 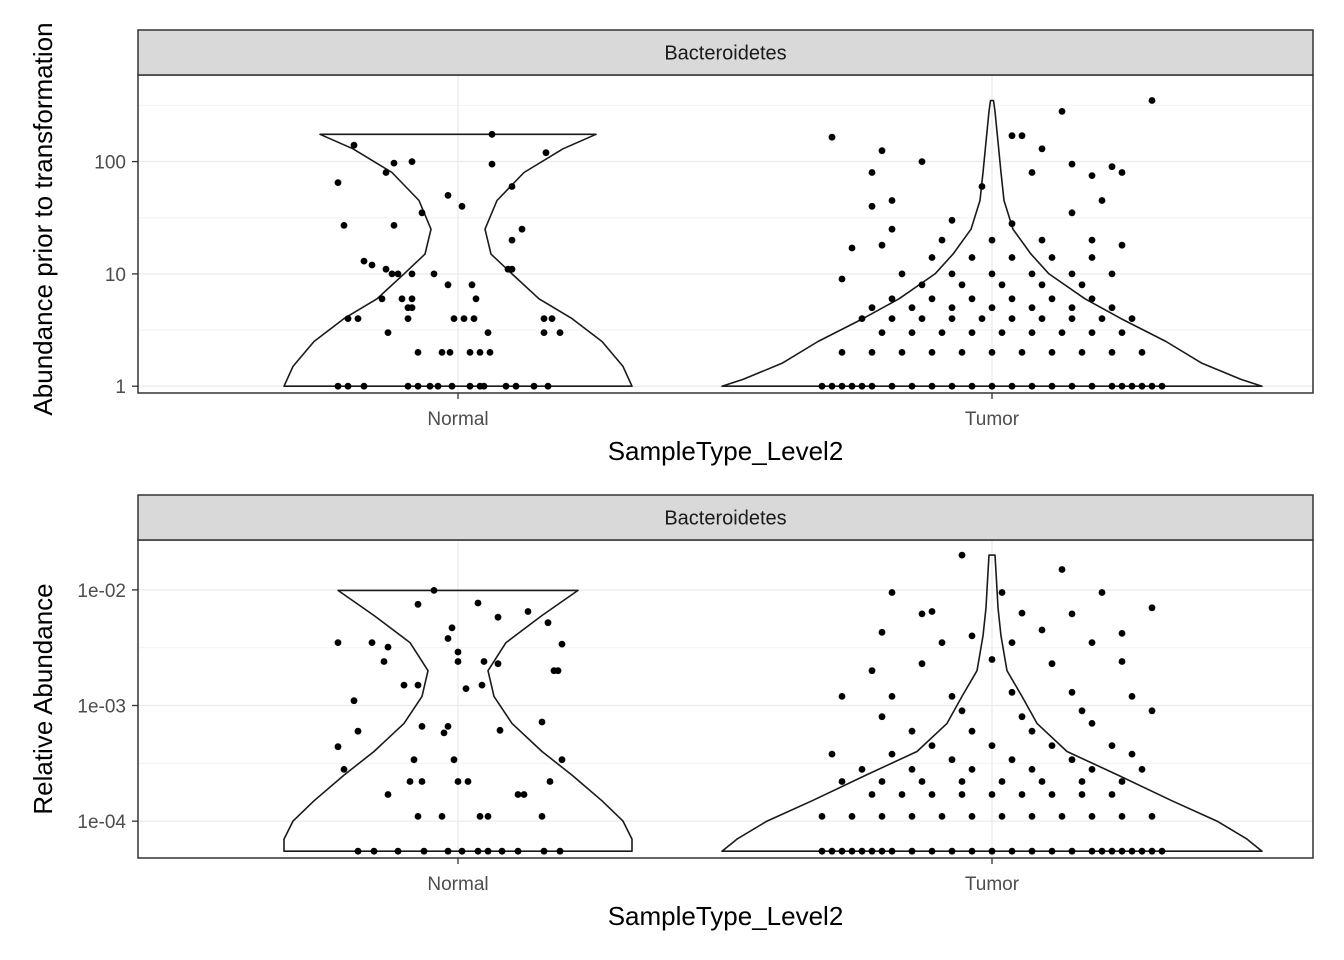 I want to click on y-tick-label: 1e-02, so click(x=101, y=591).